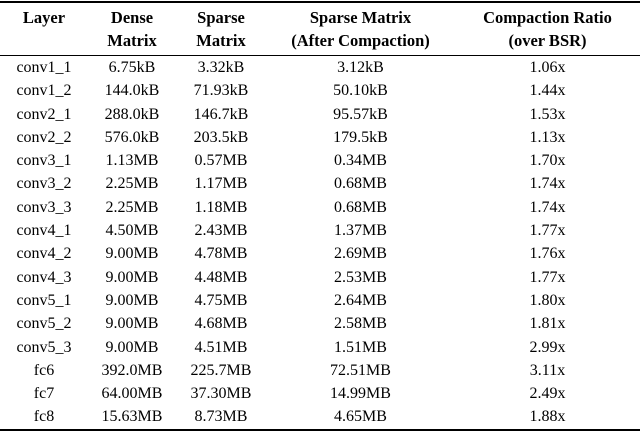 The width and height of the screenshot is (640, 440). I want to click on cell-sparse-matrix-after-compaction: 2.64MB, so click(360, 300).